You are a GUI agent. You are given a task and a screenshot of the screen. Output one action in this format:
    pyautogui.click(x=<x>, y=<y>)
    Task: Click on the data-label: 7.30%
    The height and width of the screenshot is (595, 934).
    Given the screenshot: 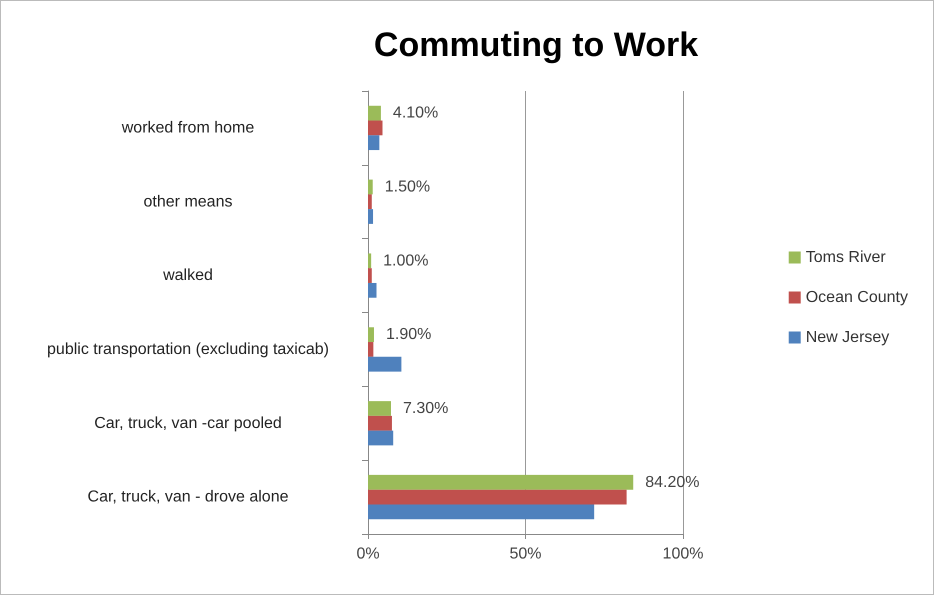 What is the action you would take?
    pyautogui.click(x=425, y=408)
    